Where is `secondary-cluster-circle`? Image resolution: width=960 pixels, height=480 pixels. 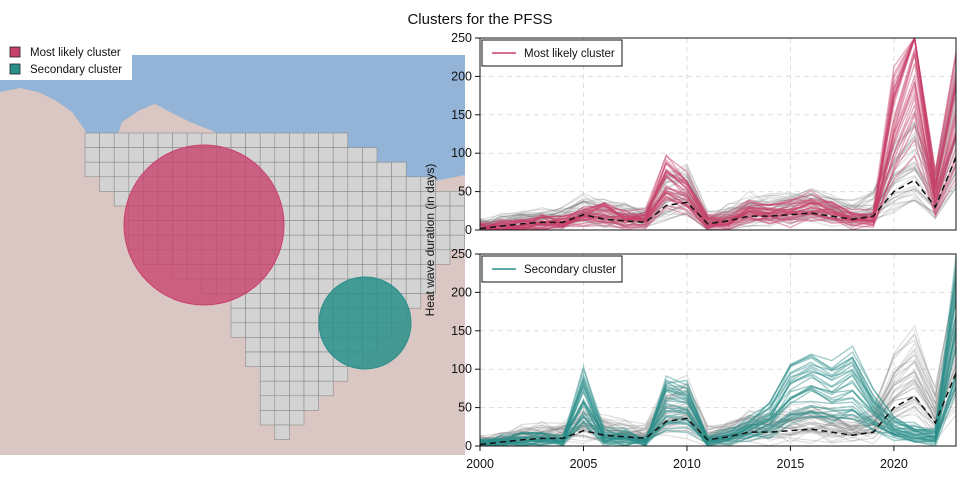
secondary-cluster-circle is located at coordinates (365, 323).